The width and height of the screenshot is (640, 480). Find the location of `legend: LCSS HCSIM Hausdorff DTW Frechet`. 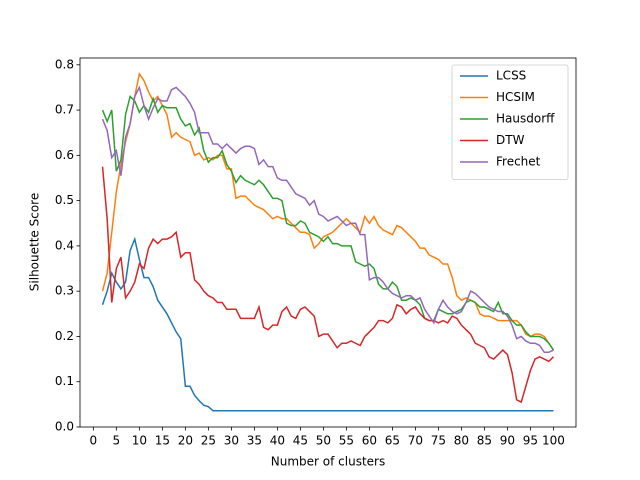

legend: LCSS HCSIM Hausdorff DTW Frechet is located at coordinates (510, 122).